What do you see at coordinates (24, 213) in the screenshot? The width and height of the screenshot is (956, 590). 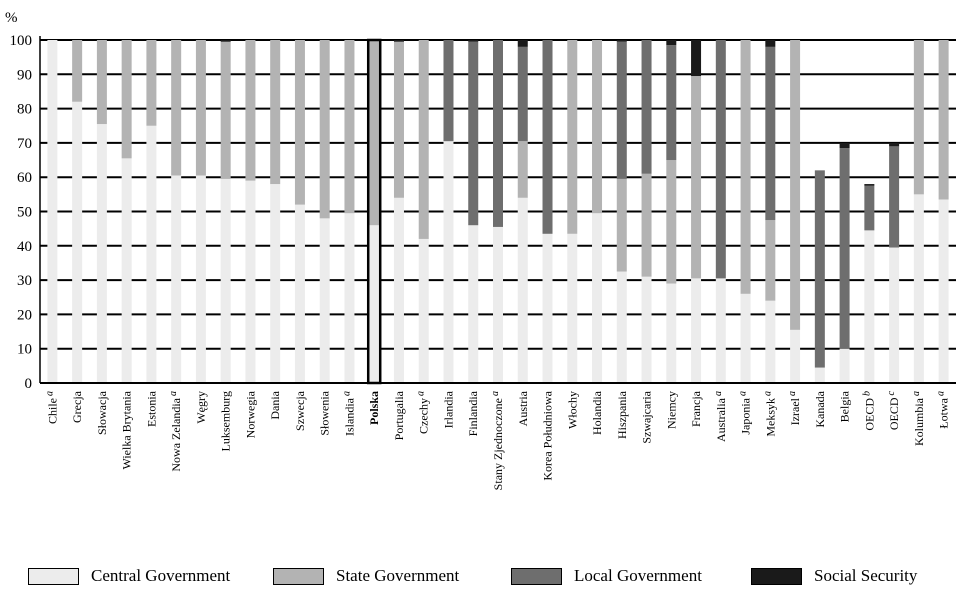 I see `y-tick-label: 50` at bounding box center [24, 213].